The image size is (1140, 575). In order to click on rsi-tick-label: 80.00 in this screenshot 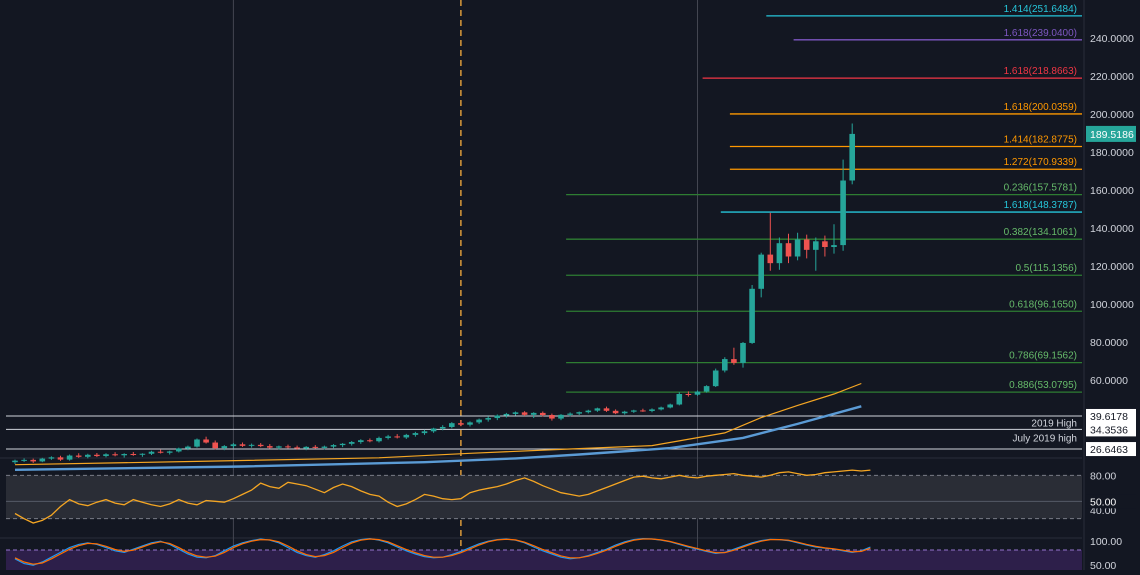, I will do `click(1103, 476)`.